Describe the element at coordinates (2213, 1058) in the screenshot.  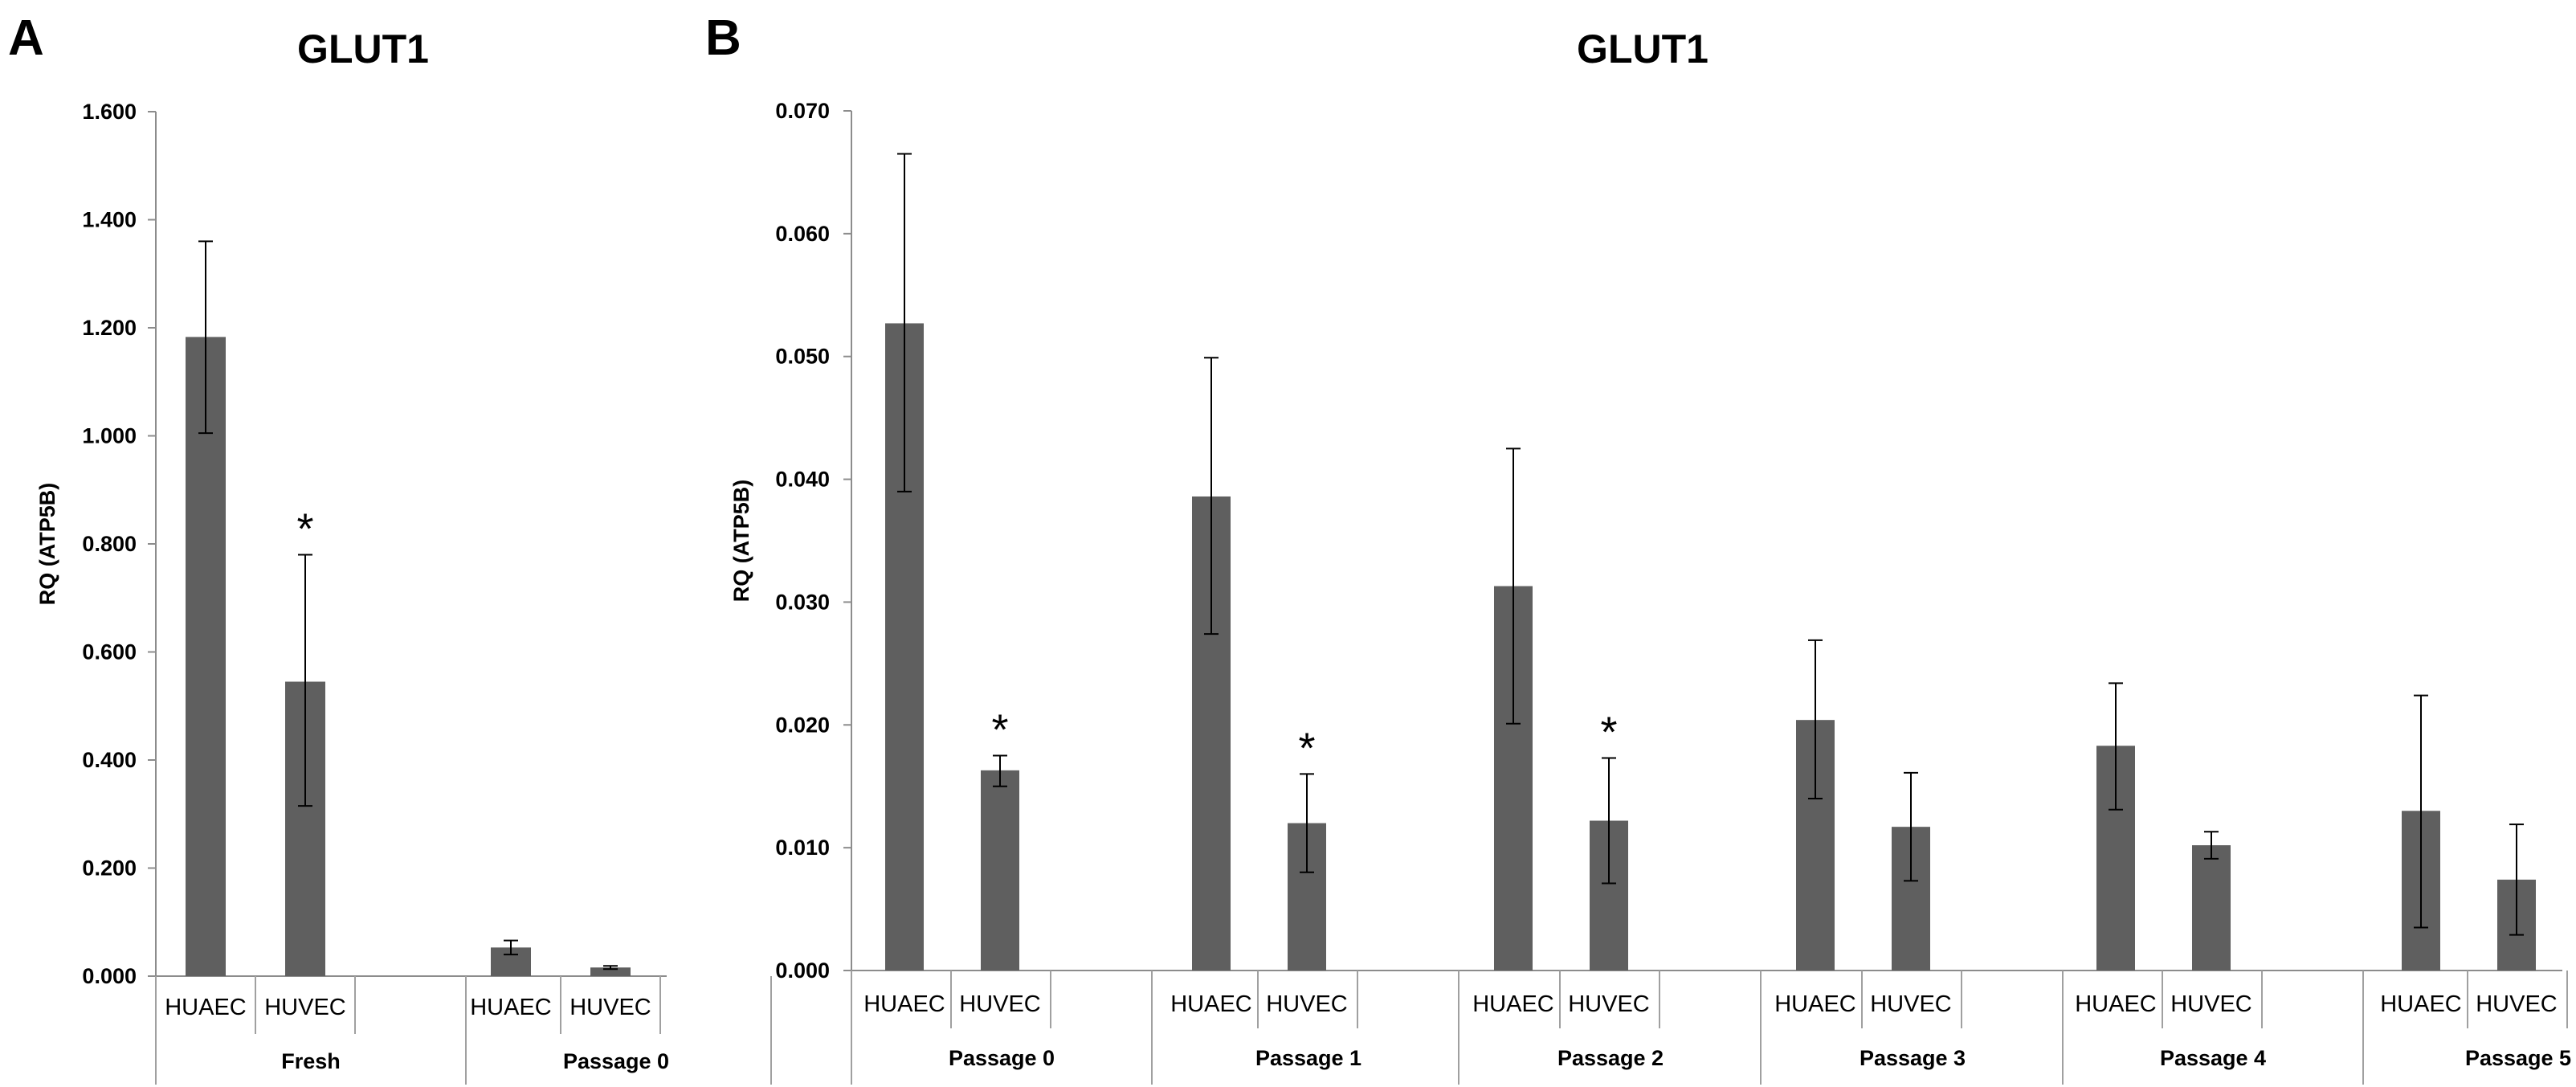
I see `group-label: Passage 4` at that location.